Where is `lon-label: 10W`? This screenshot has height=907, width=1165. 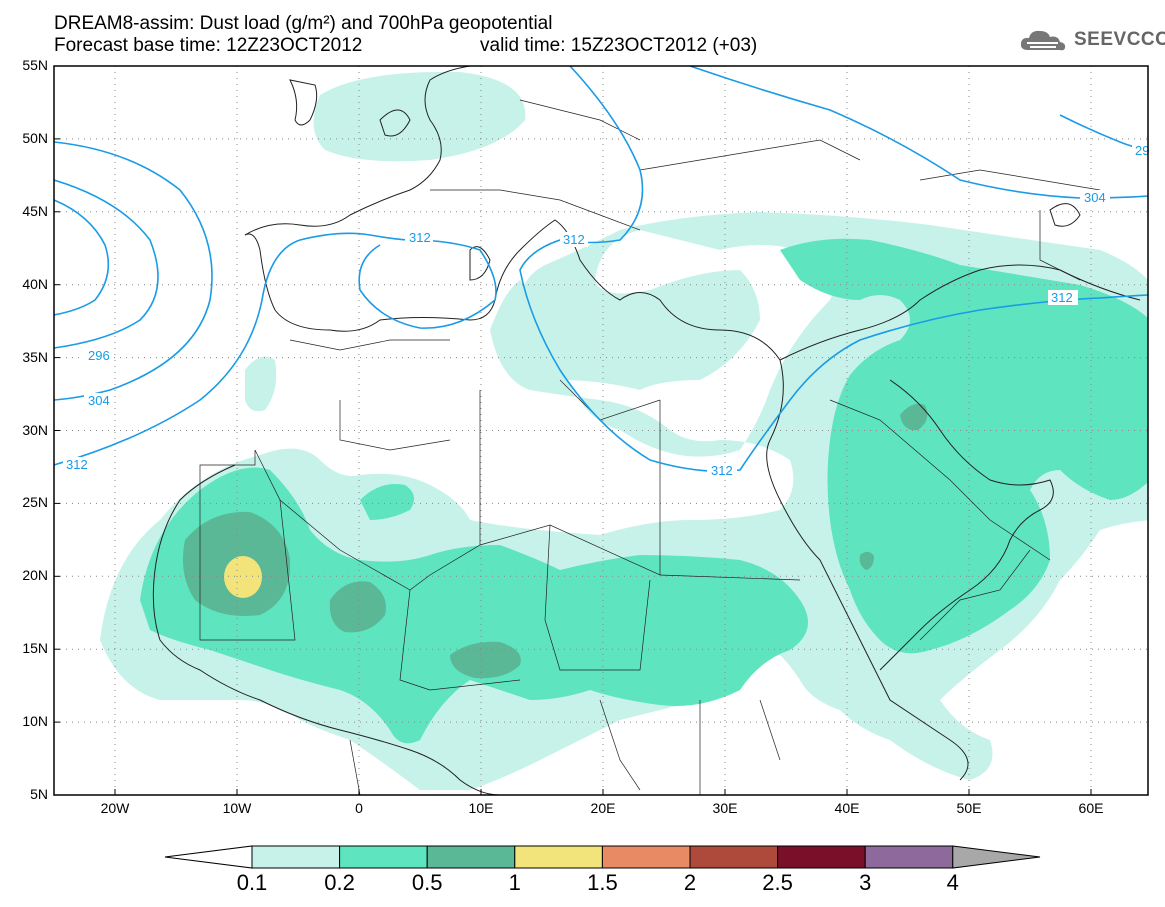 lon-label: 10W is located at coordinates (237, 808).